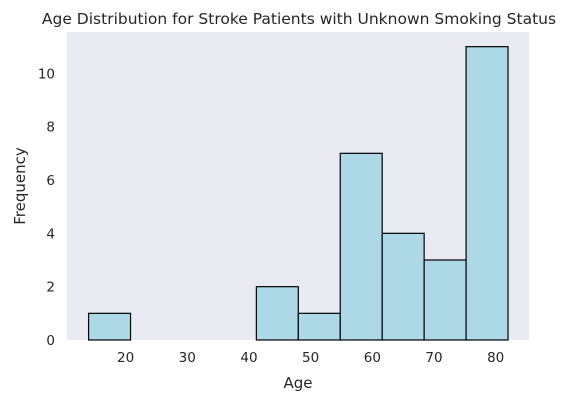 The width and height of the screenshot is (584, 402). What do you see at coordinates (50, 341) in the screenshot?
I see `y-tick-label: 0` at bounding box center [50, 341].